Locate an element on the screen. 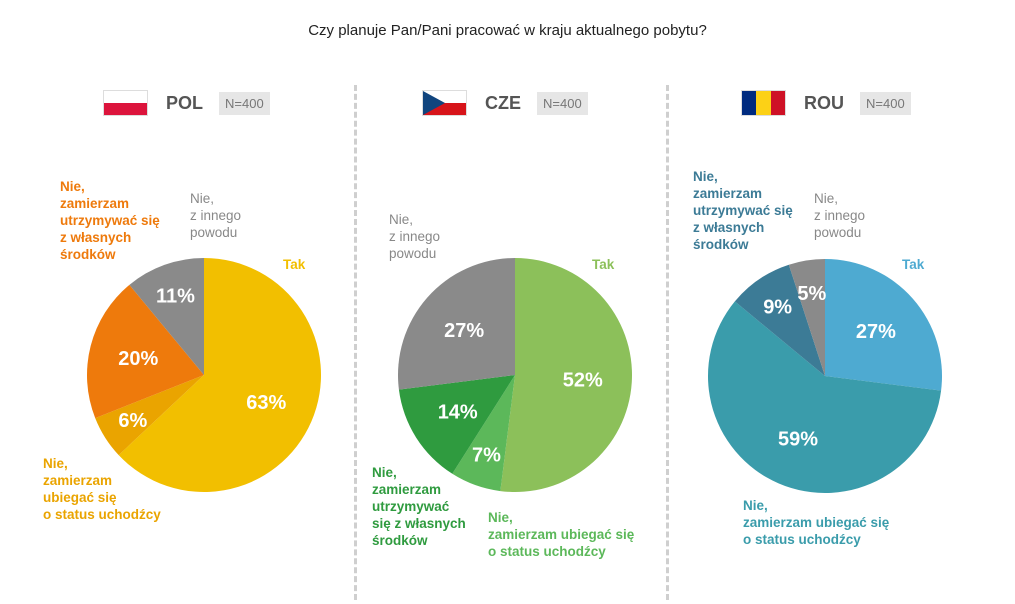 The height and width of the screenshot is (604, 1015). flag-romania-icon is located at coordinates (763, 103).